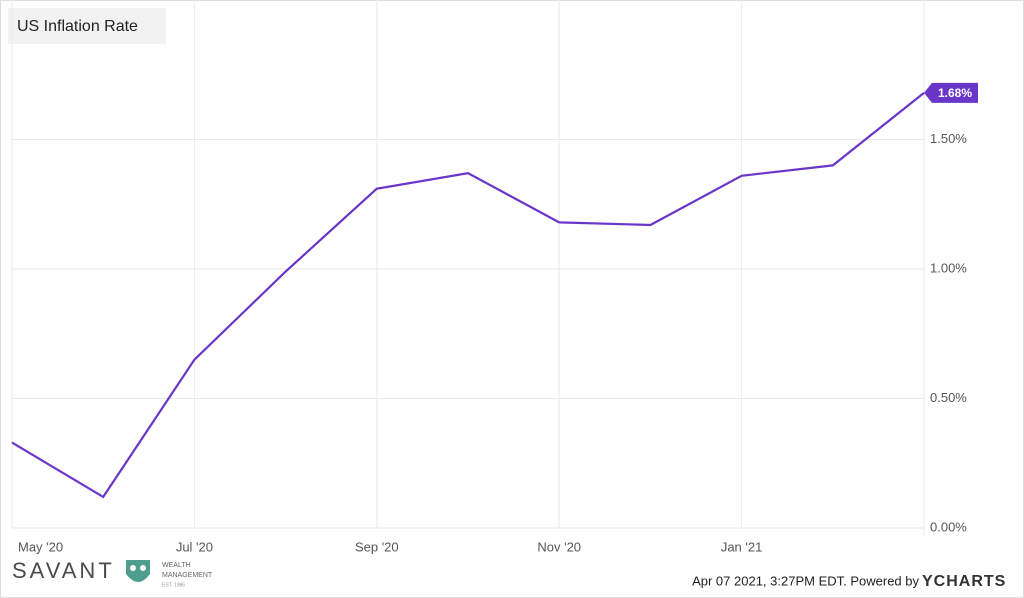 Image resolution: width=1024 pixels, height=598 pixels. I want to click on x-tick-label: Jan '21, so click(742, 546).